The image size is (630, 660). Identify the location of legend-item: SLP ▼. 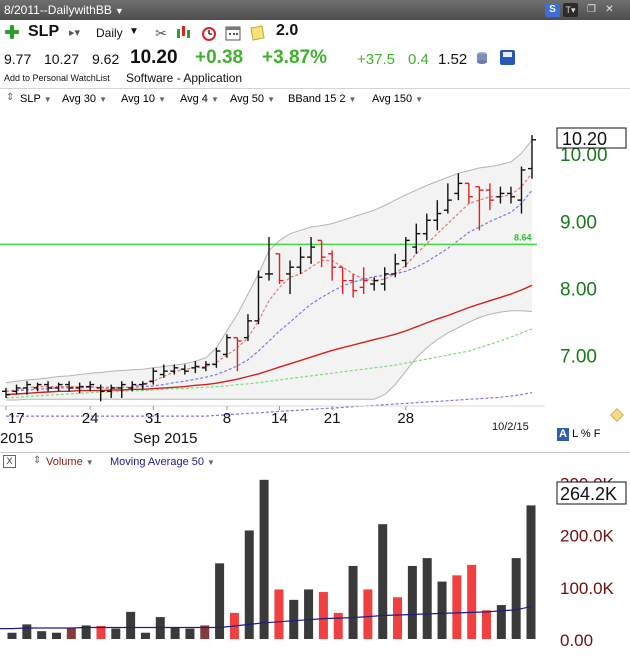
(36, 99).